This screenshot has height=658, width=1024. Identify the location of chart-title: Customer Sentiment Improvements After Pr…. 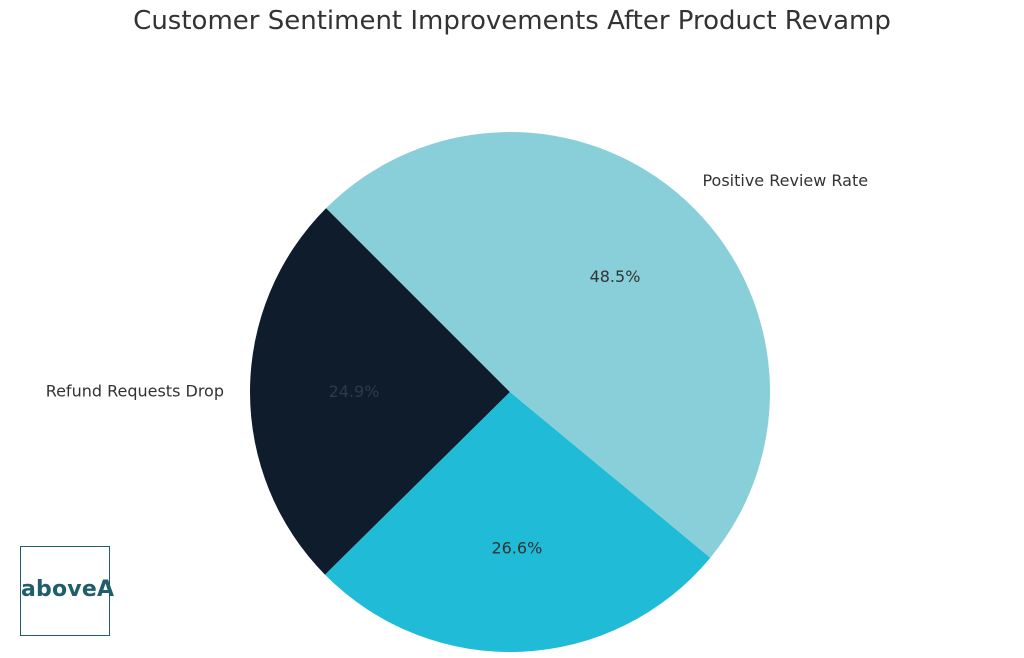
(512, 21).